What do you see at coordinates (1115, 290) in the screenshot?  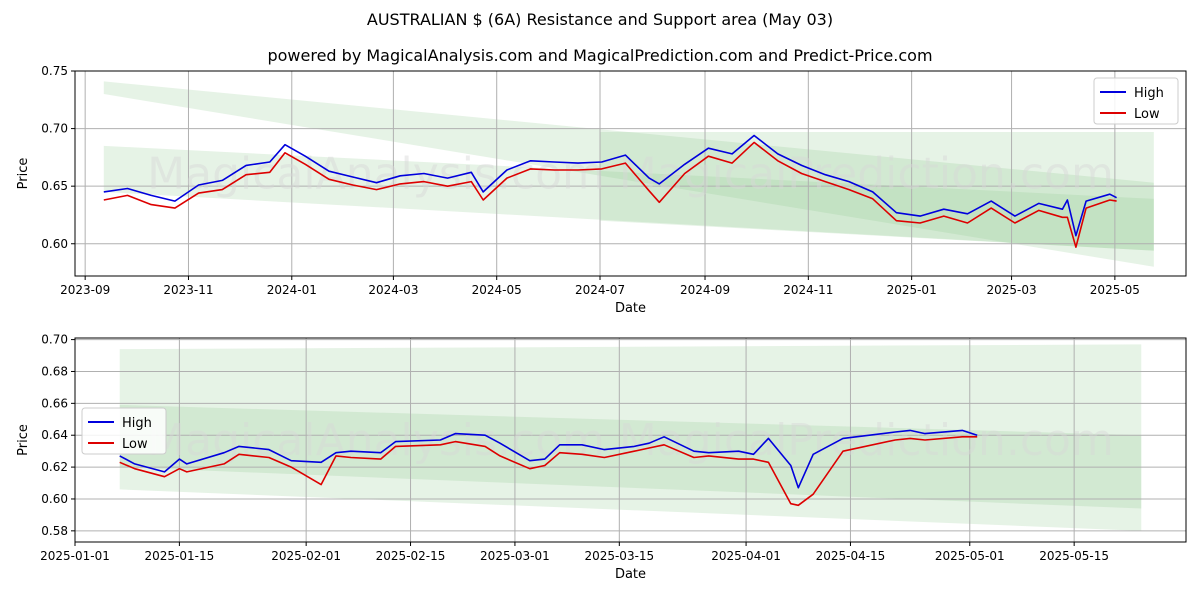 I see `x-tick-label: 2025-05` at bounding box center [1115, 290].